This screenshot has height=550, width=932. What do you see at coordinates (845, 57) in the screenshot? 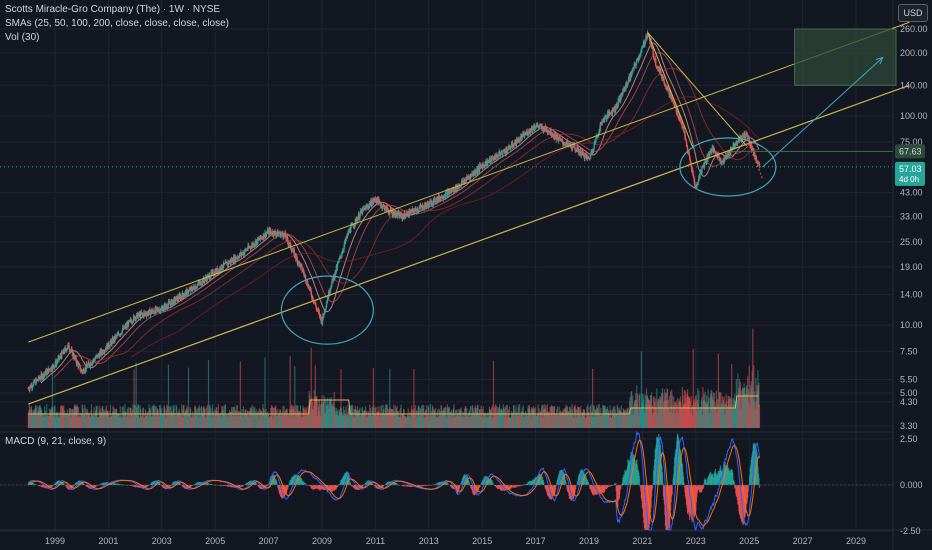
I see `target-box` at bounding box center [845, 57].